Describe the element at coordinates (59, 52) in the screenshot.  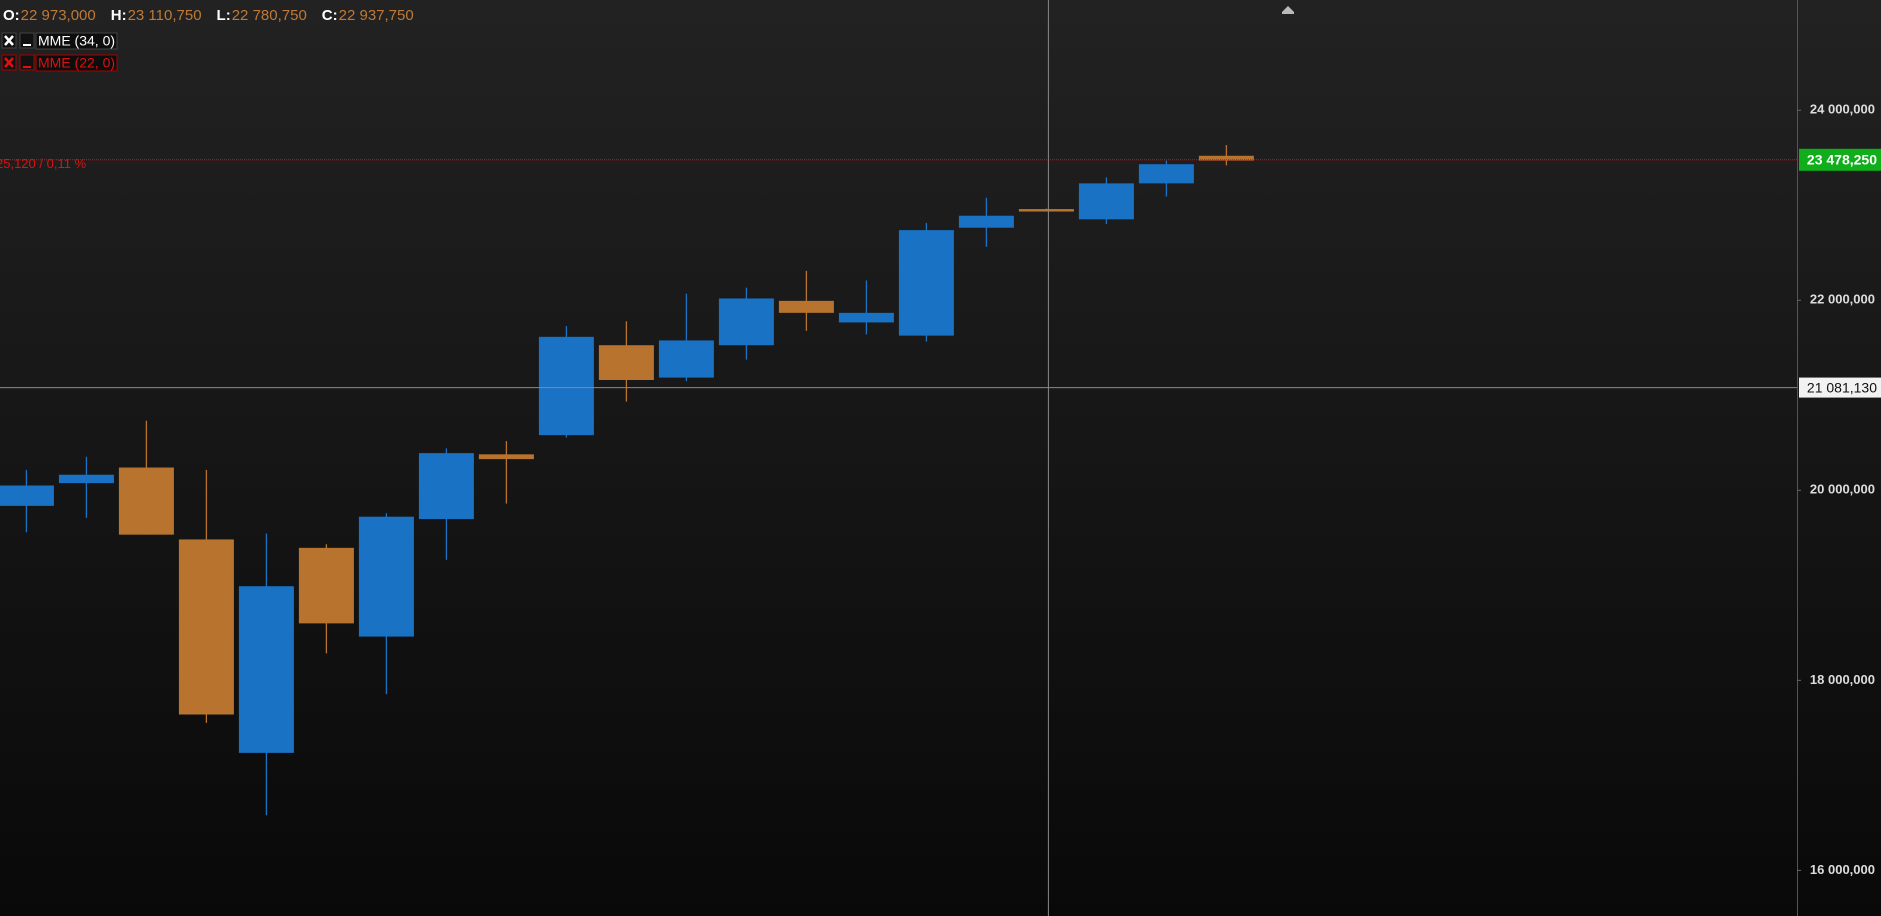
I see `legend: MME (34, 0) MME (22, 0)` at that location.